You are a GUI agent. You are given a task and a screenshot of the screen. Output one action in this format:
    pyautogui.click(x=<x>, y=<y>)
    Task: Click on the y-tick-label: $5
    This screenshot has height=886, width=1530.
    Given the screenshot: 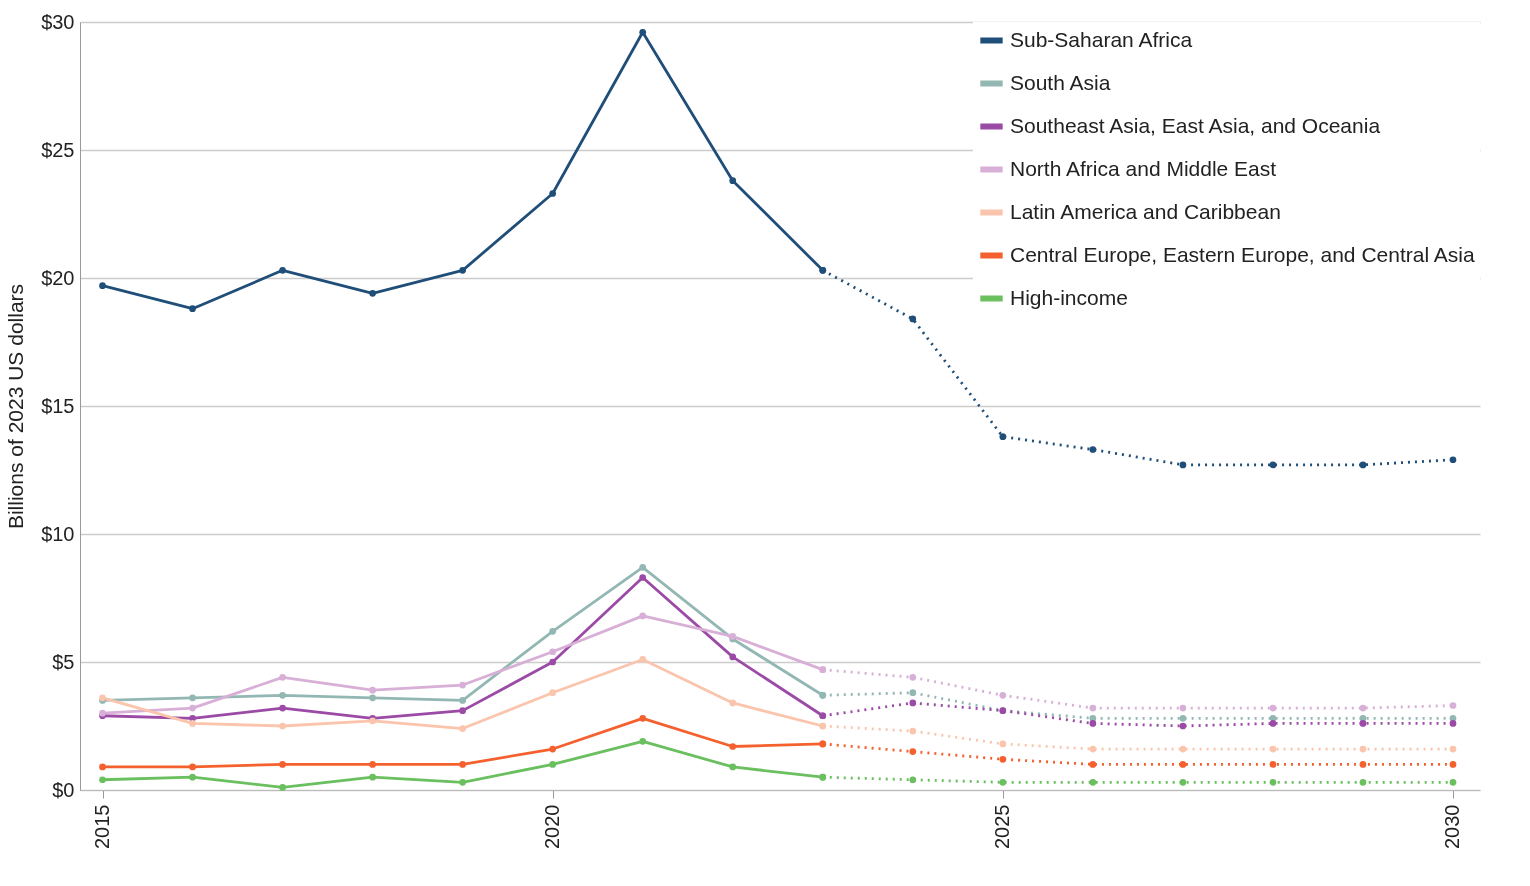 What is the action you would take?
    pyautogui.click(x=63, y=661)
    